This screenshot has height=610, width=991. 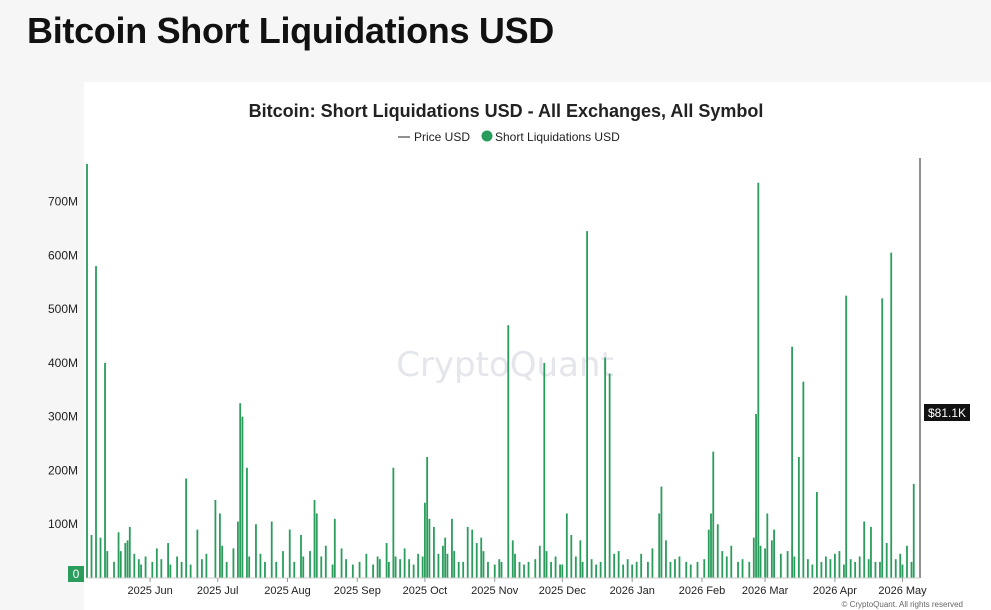 What do you see at coordinates (63, 363) in the screenshot?
I see `y-left-tick-label: 400M` at bounding box center [63, 363].